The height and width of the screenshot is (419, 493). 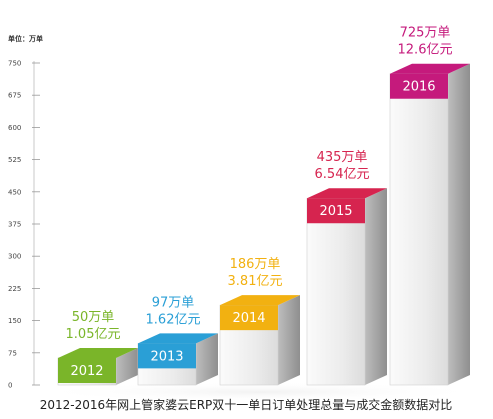 I want to click on y-tick-label: 525, so click(x=14, y=160).